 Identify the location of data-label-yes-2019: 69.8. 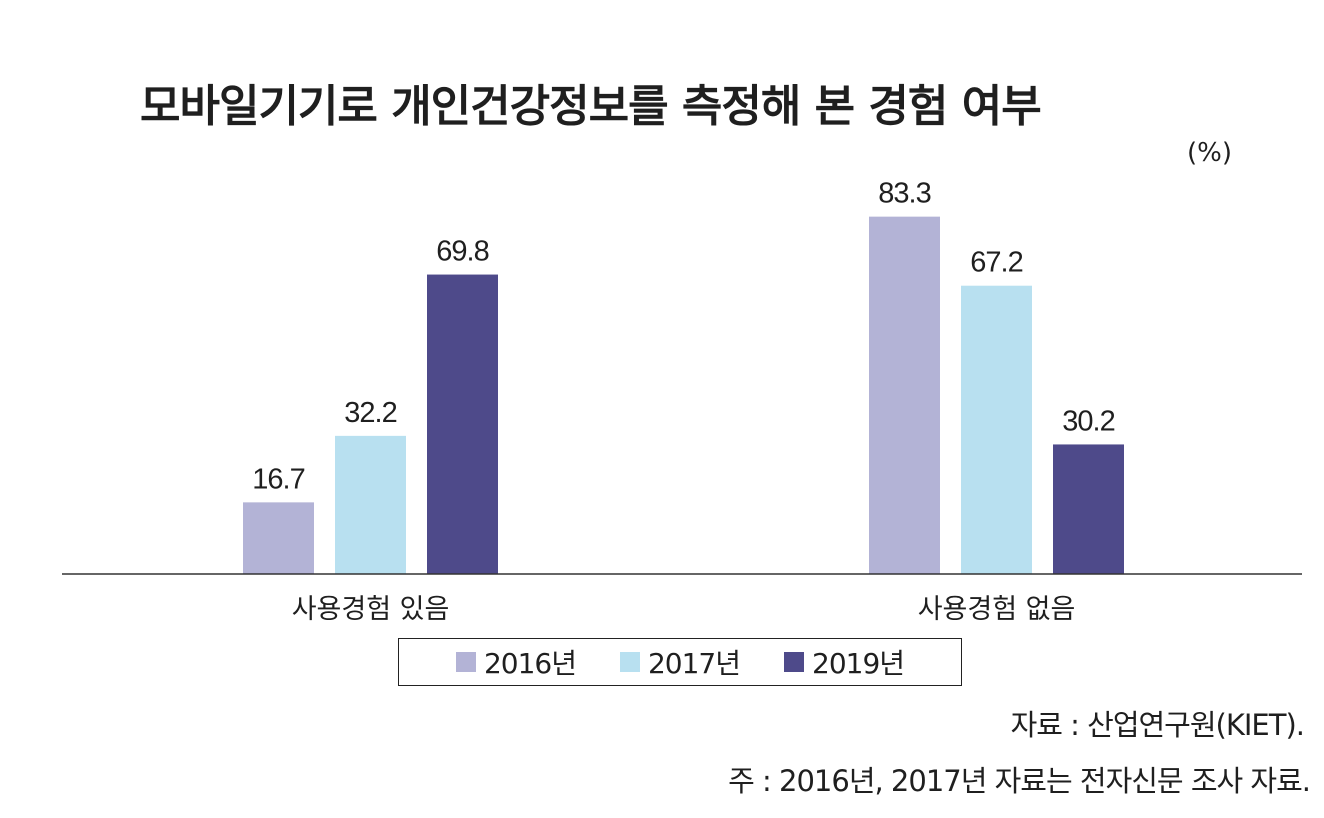
(462, 252).